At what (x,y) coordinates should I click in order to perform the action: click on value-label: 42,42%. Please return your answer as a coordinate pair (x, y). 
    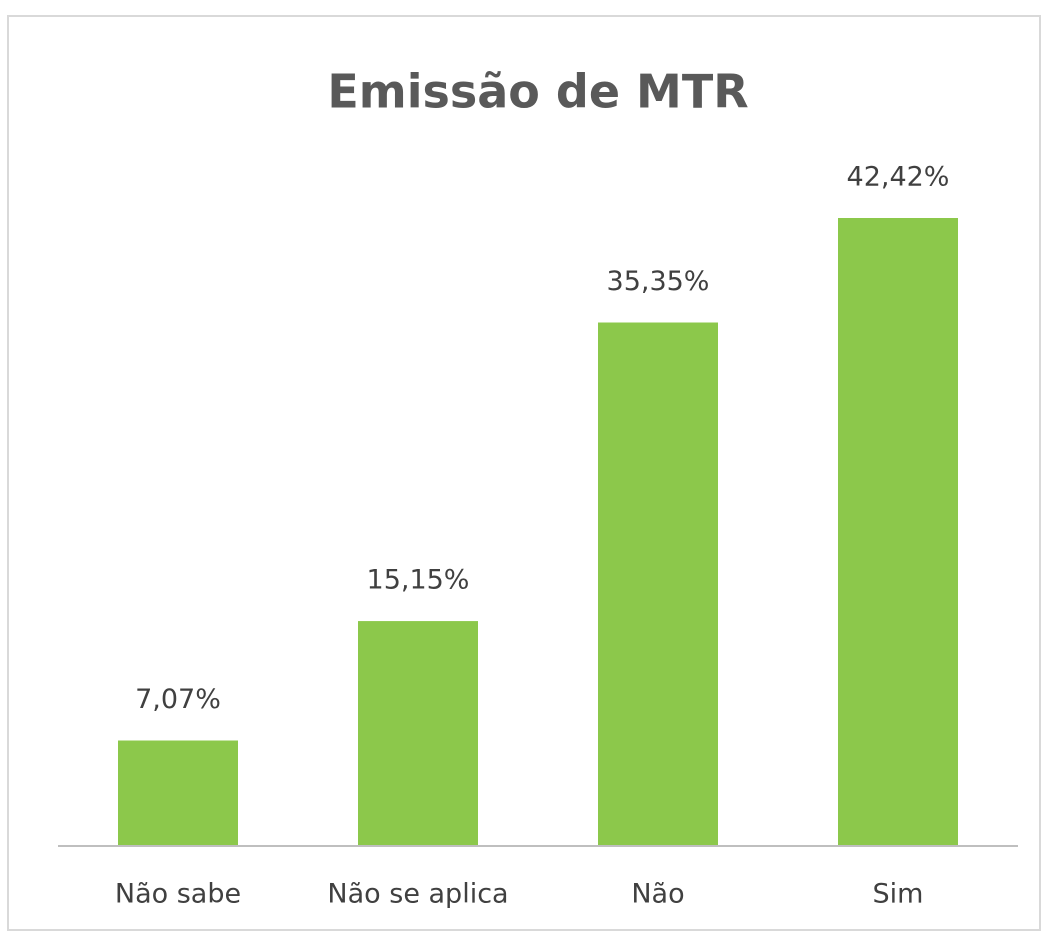
    Looking at the image, I should click on (898, 177).